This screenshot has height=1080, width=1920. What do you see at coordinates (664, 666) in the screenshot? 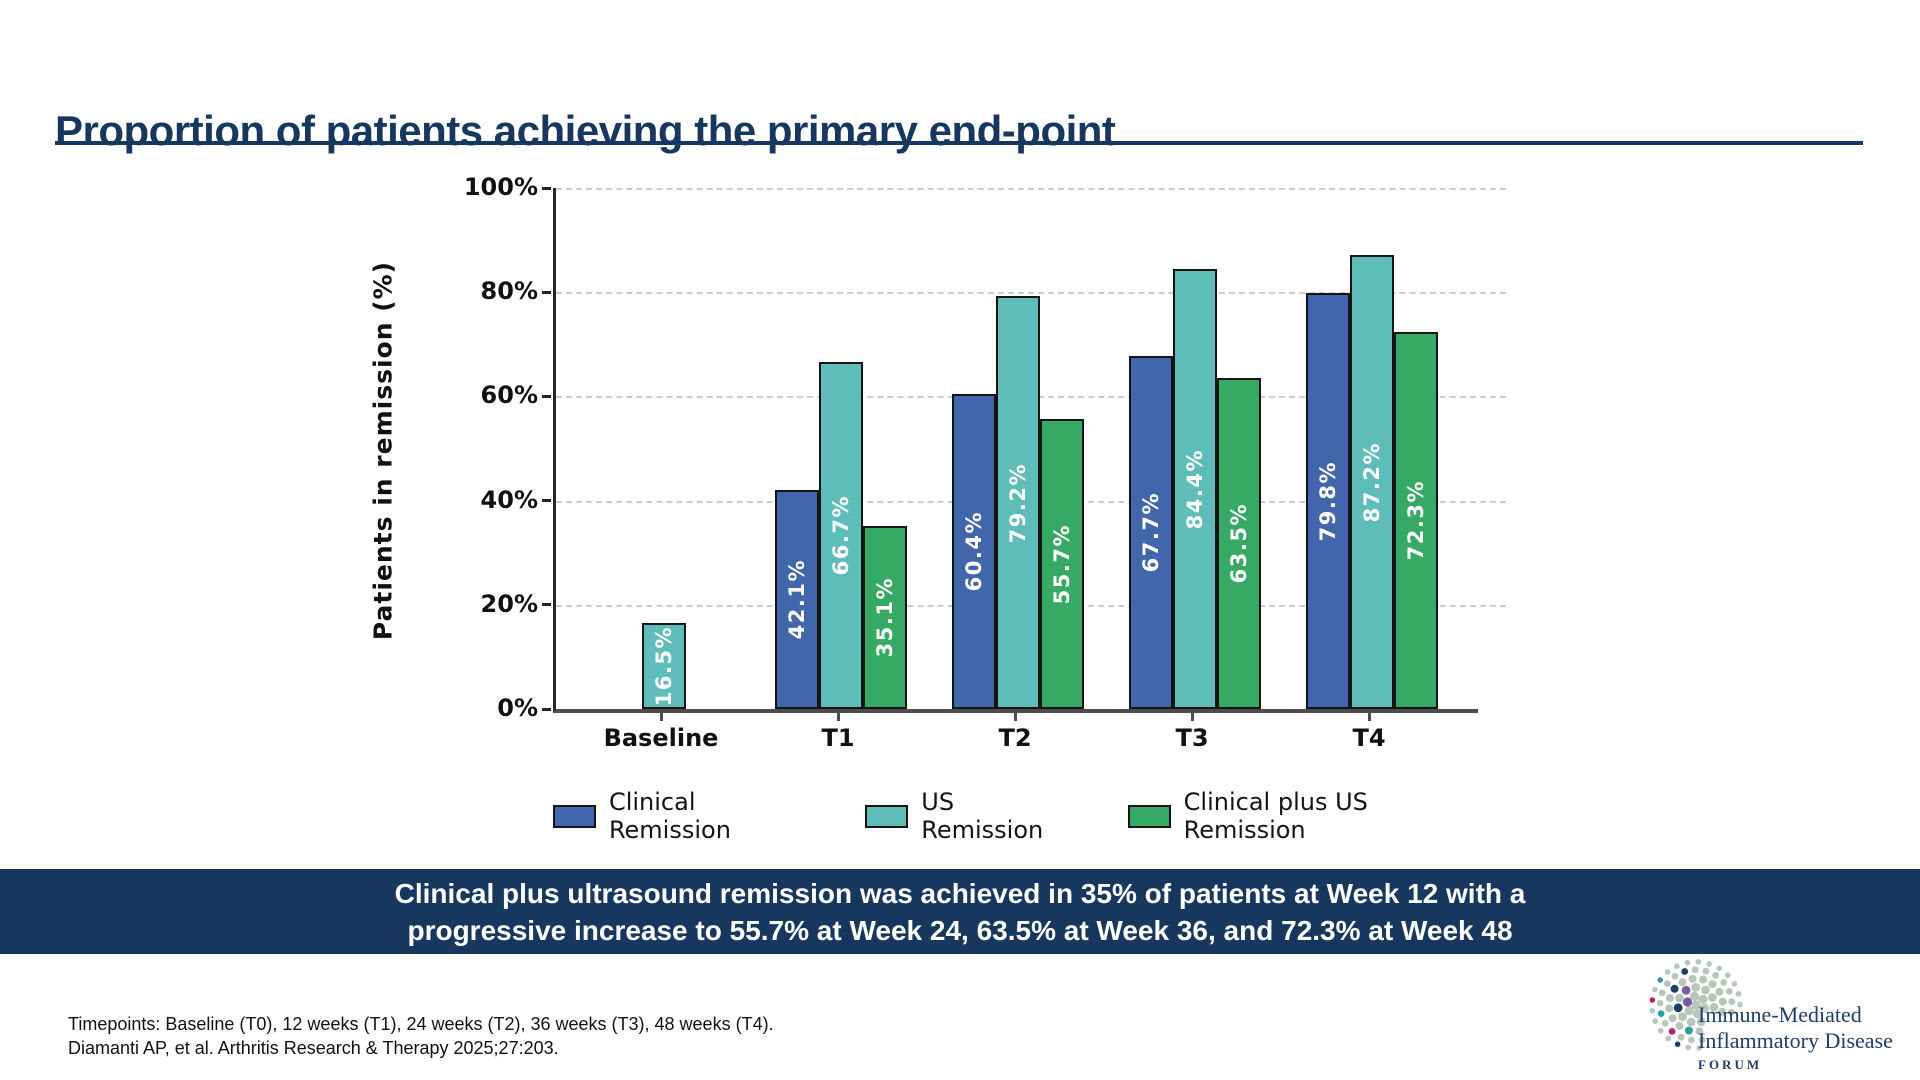
I see `bar-value-label: 16.5%` at bounding box center [664, 666].